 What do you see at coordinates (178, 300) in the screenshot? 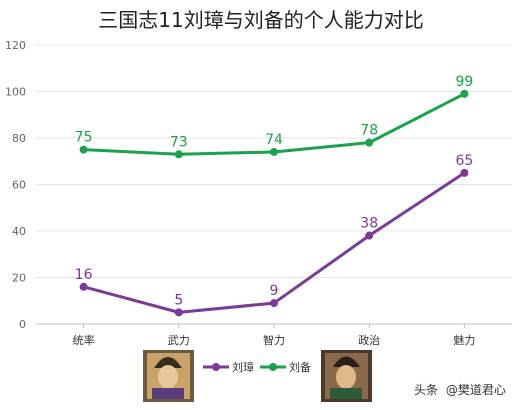
I see `data-label: 5` at bounding box center [178, 300].